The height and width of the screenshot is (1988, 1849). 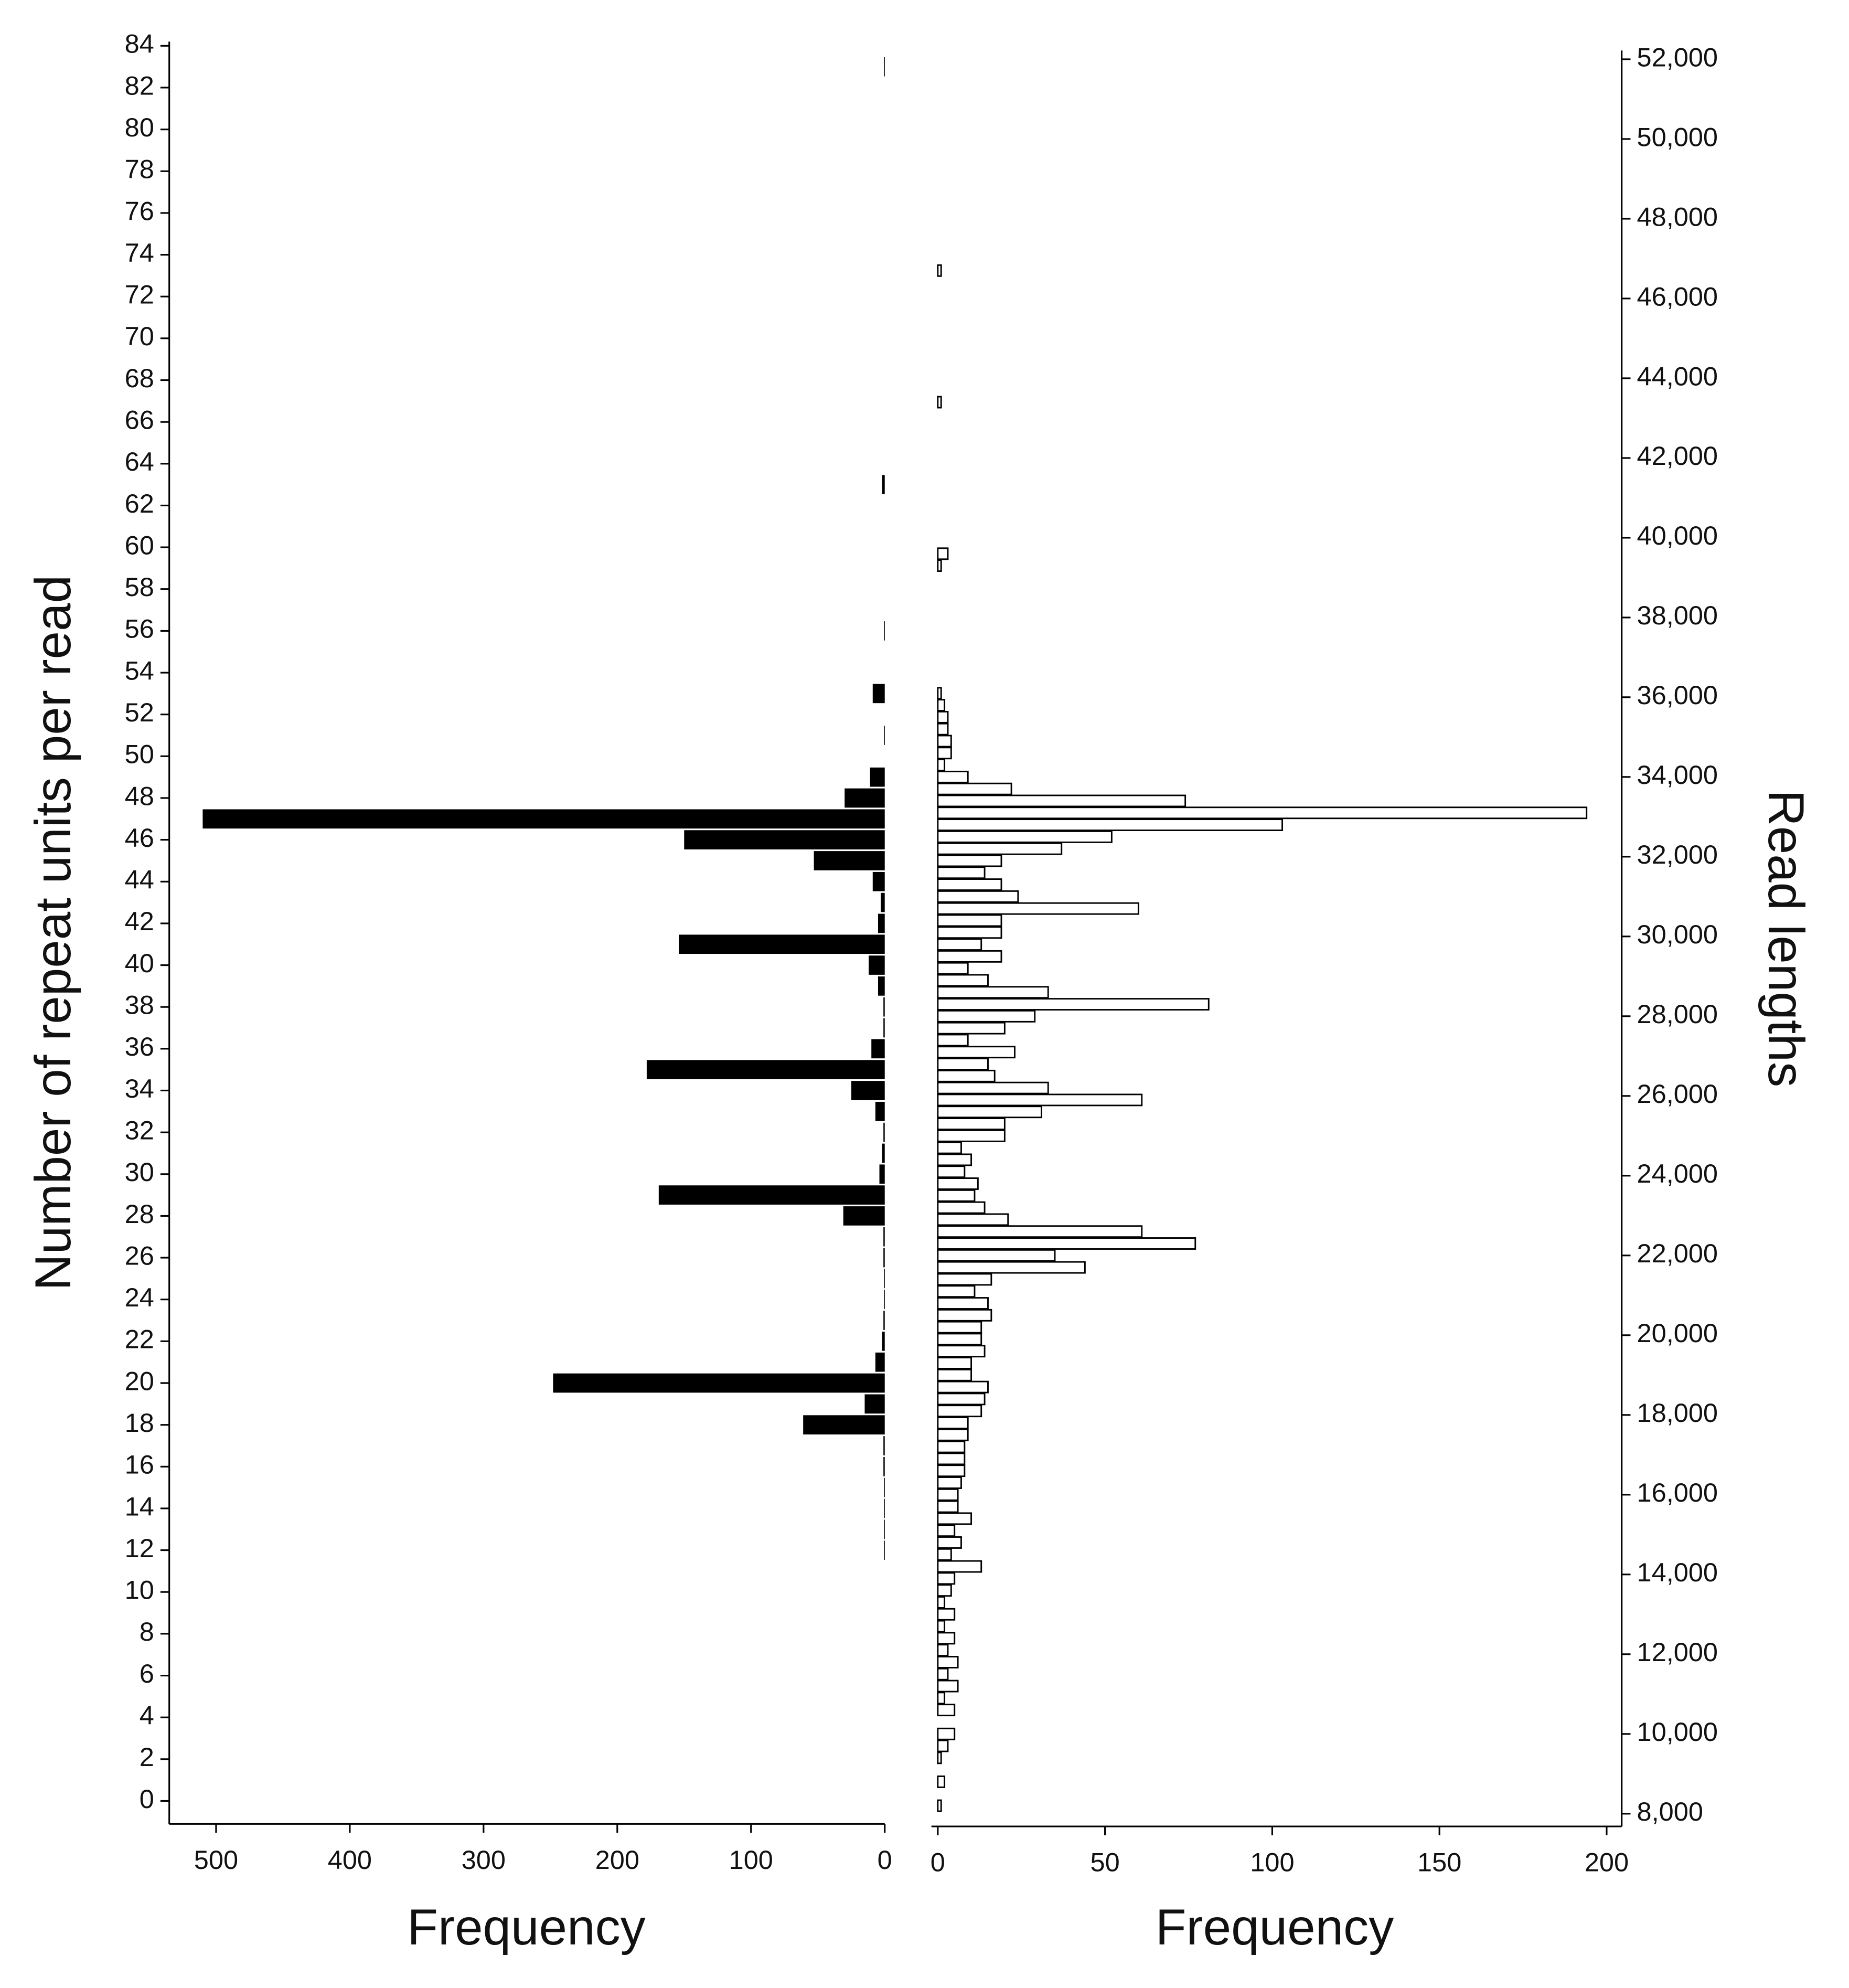 I want to click on y-tick-label: 20, so click(x=139, y=1381).